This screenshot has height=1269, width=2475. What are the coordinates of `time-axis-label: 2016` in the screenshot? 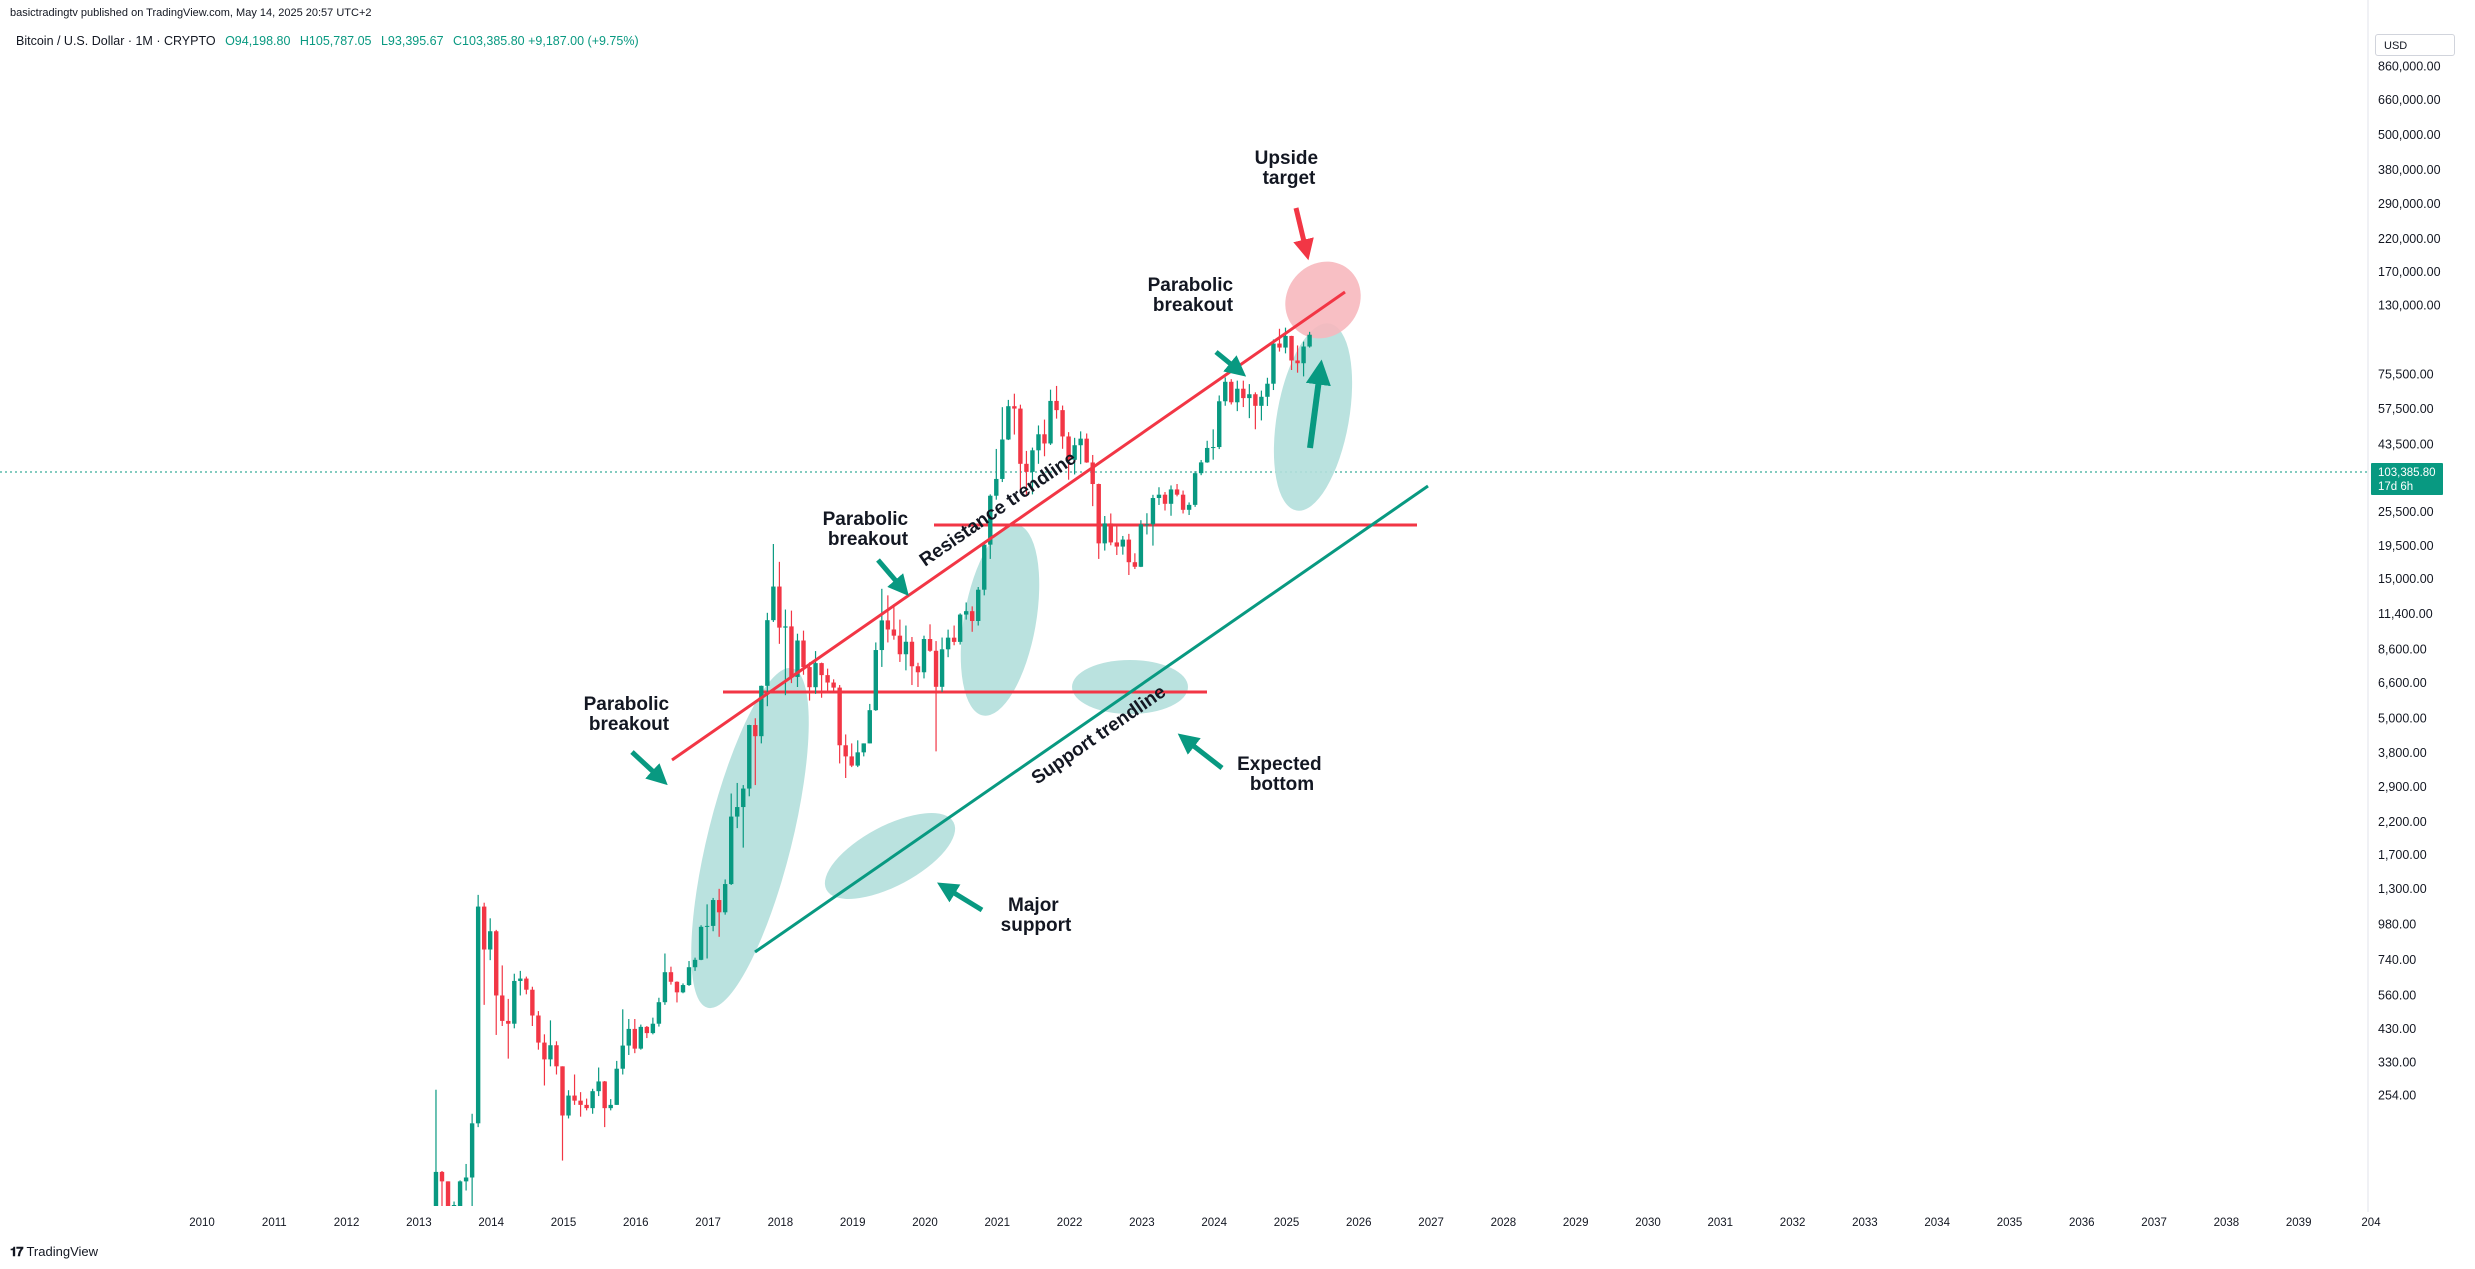 It's located at (636, 1223).